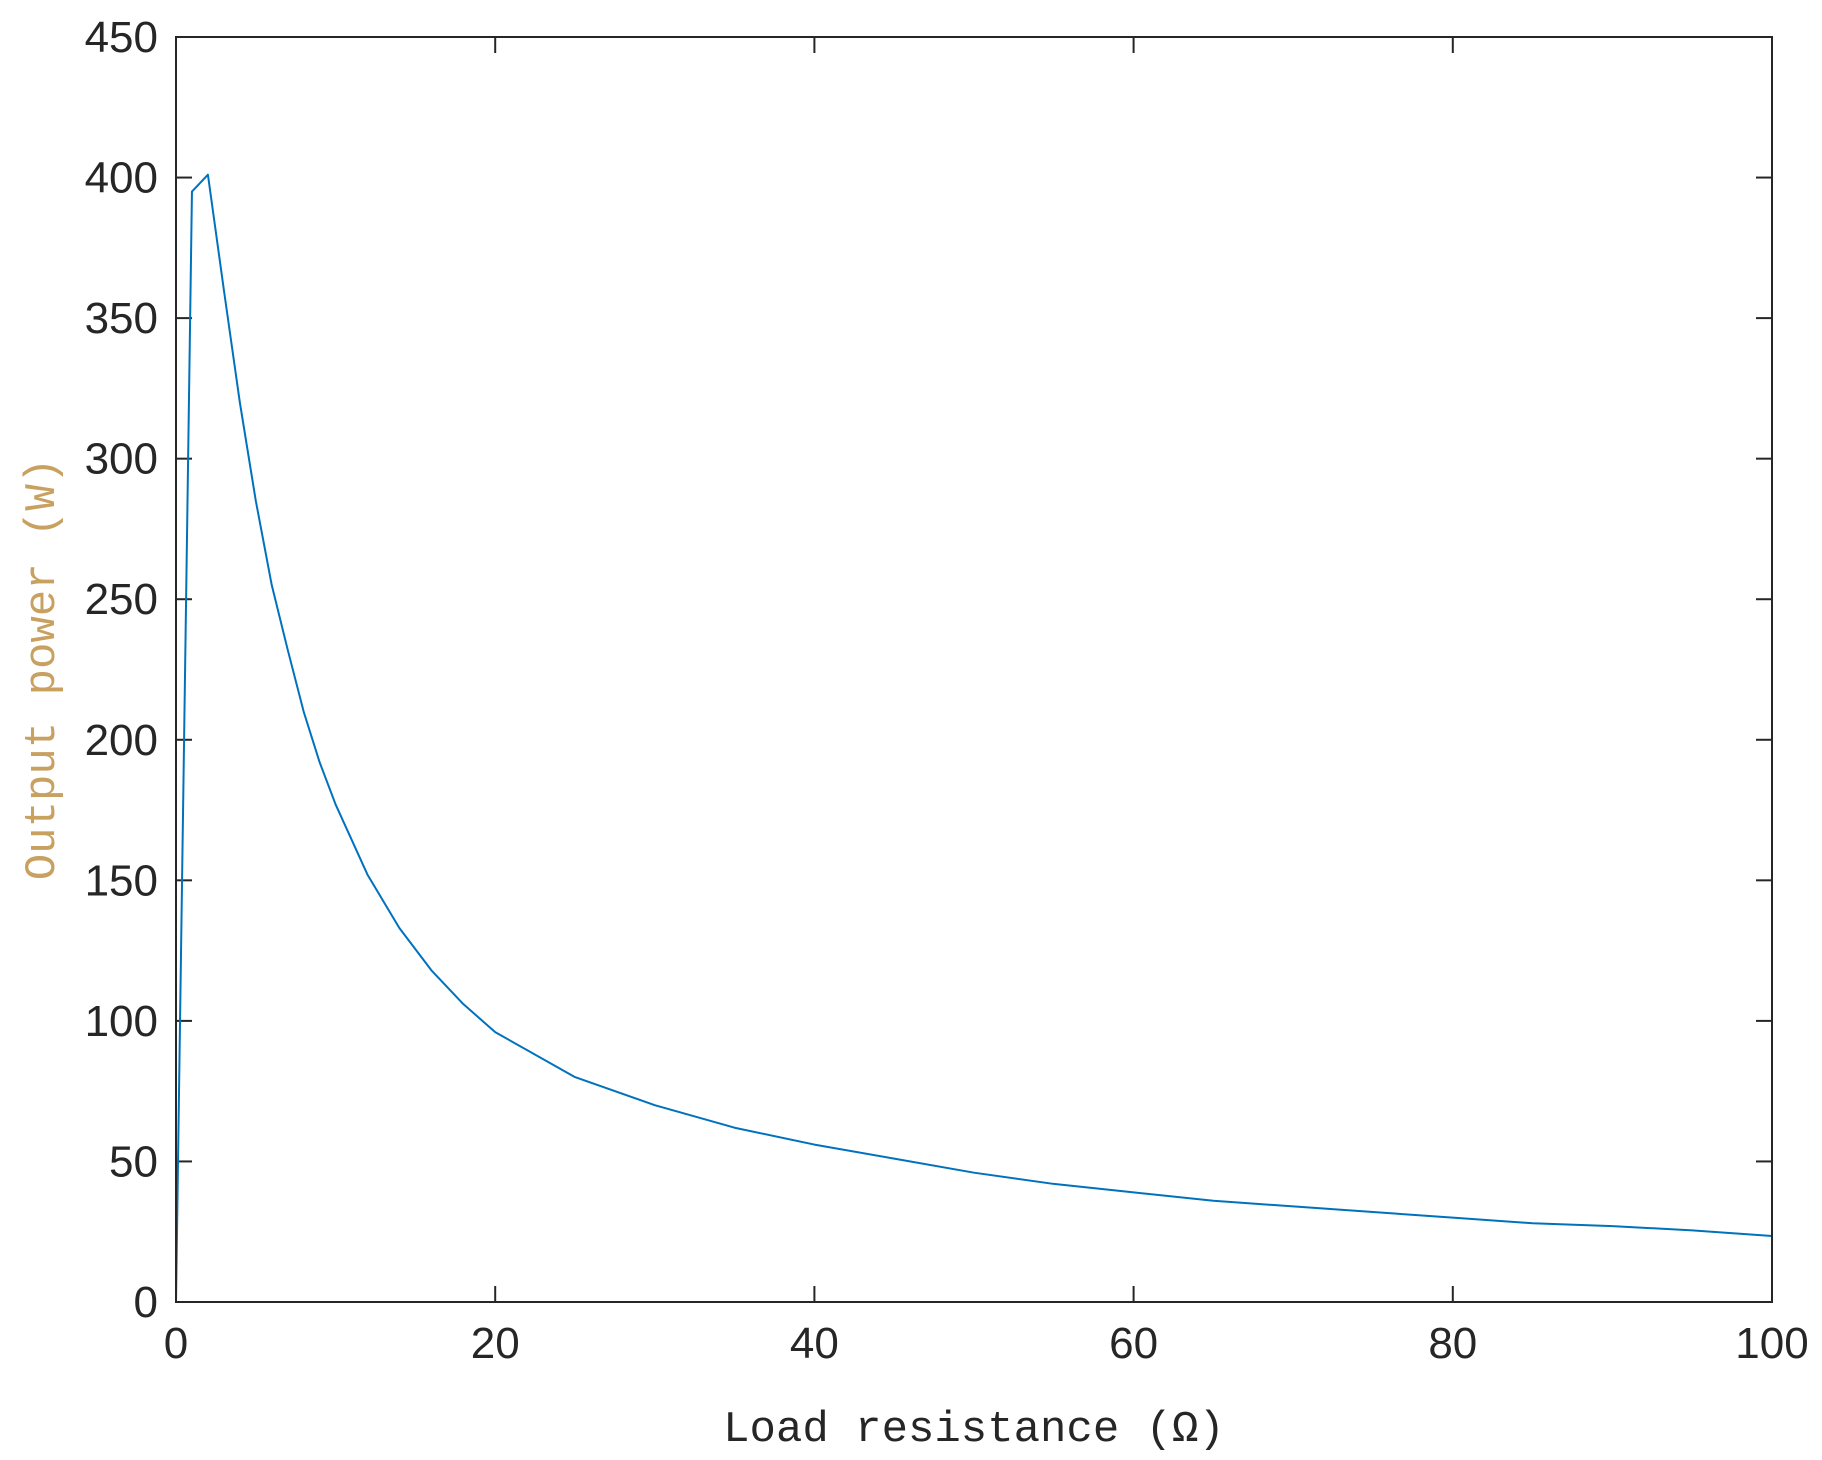 This screenshot has height=1460, width=1822. I want to click on y-tick-label: 50, so click(133, 1161).